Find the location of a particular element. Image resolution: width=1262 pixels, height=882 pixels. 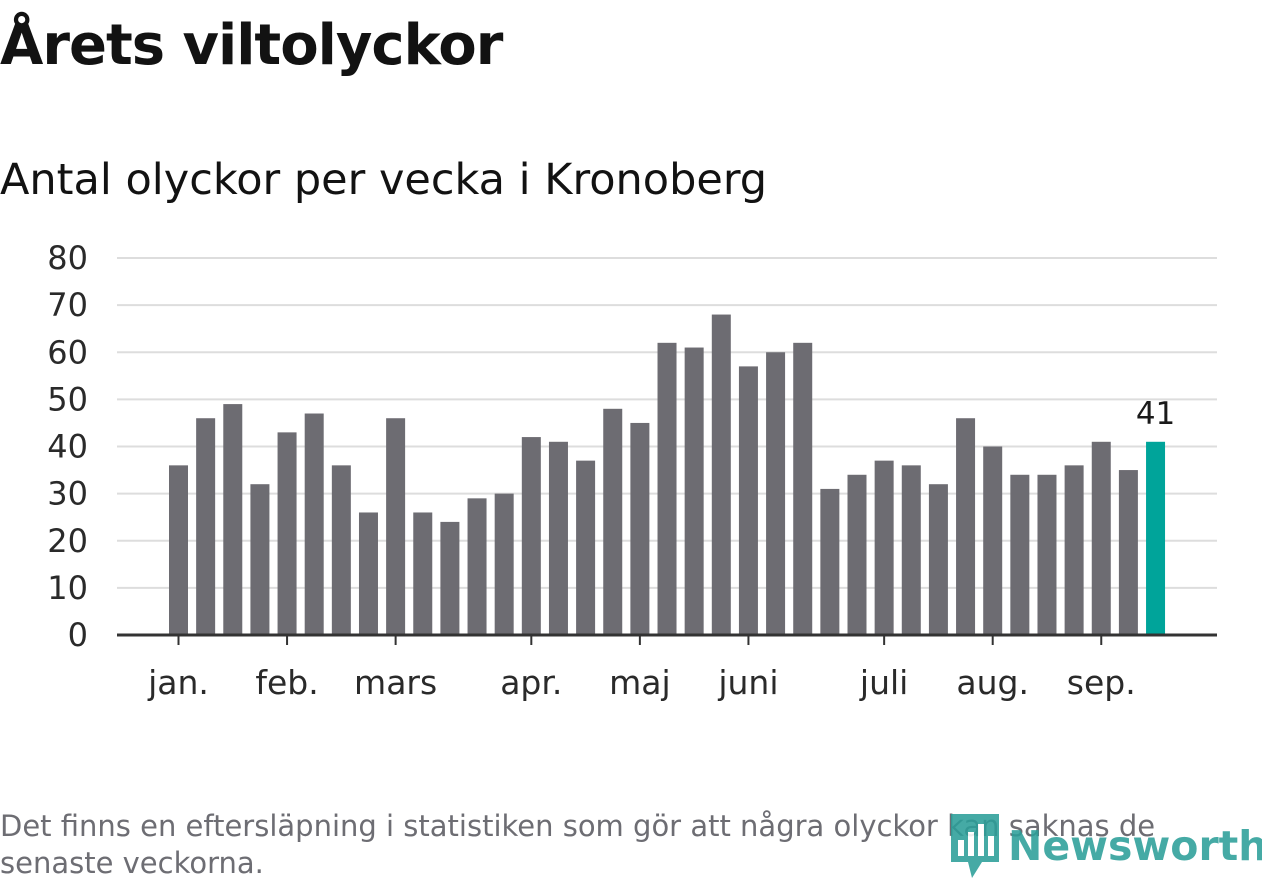

x-tick-label: mars is located at coordinates (395, 682).